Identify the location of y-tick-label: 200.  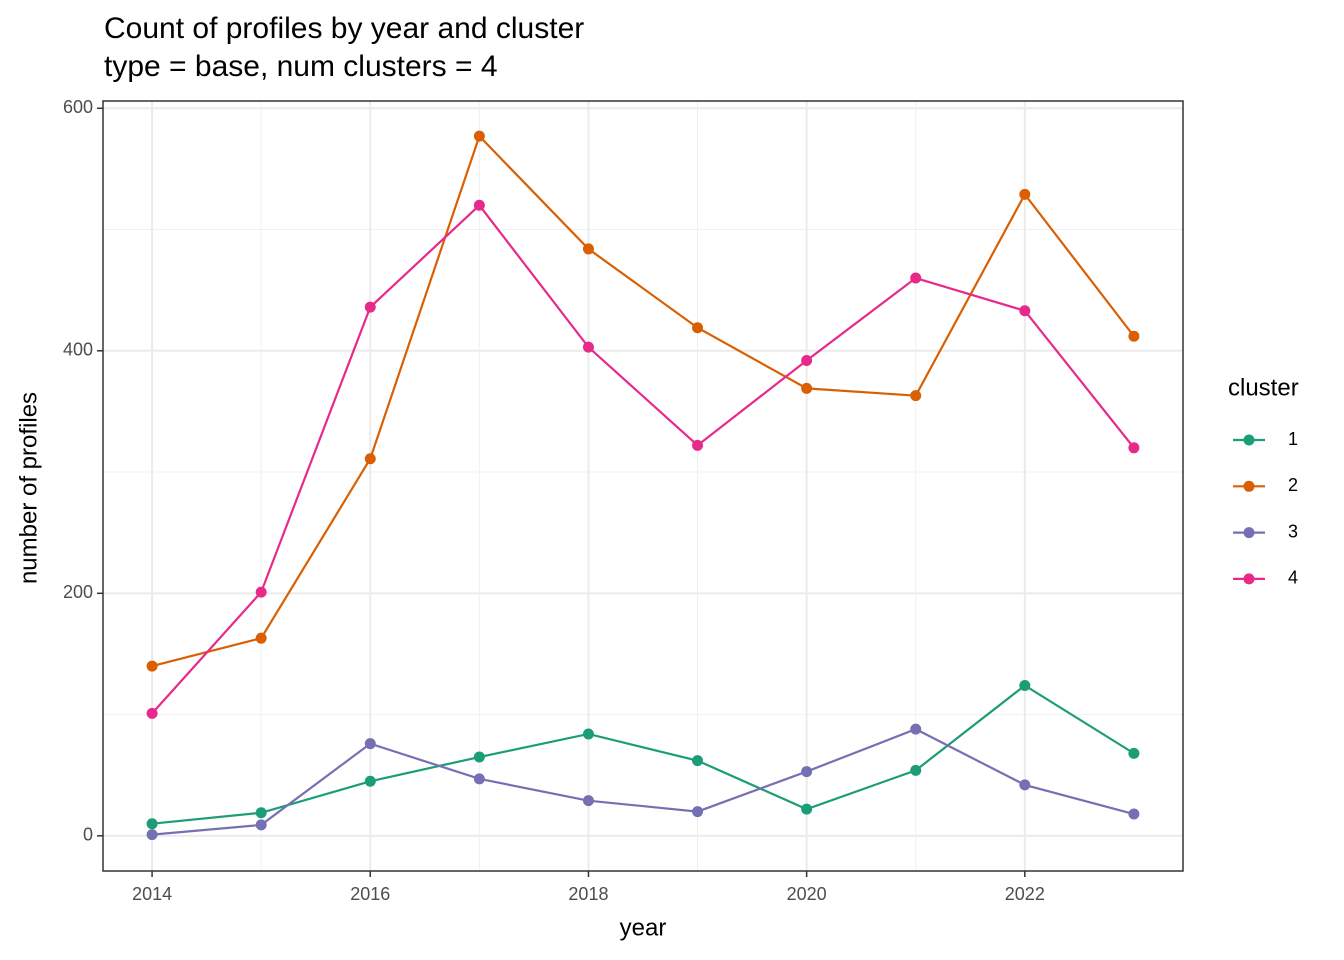
(78, 592).